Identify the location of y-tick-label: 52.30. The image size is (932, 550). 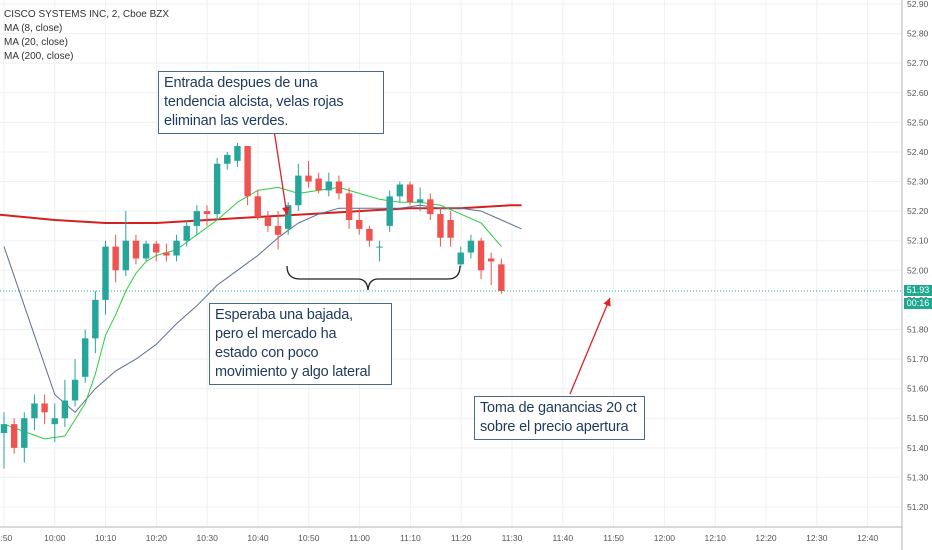
(918, 182).